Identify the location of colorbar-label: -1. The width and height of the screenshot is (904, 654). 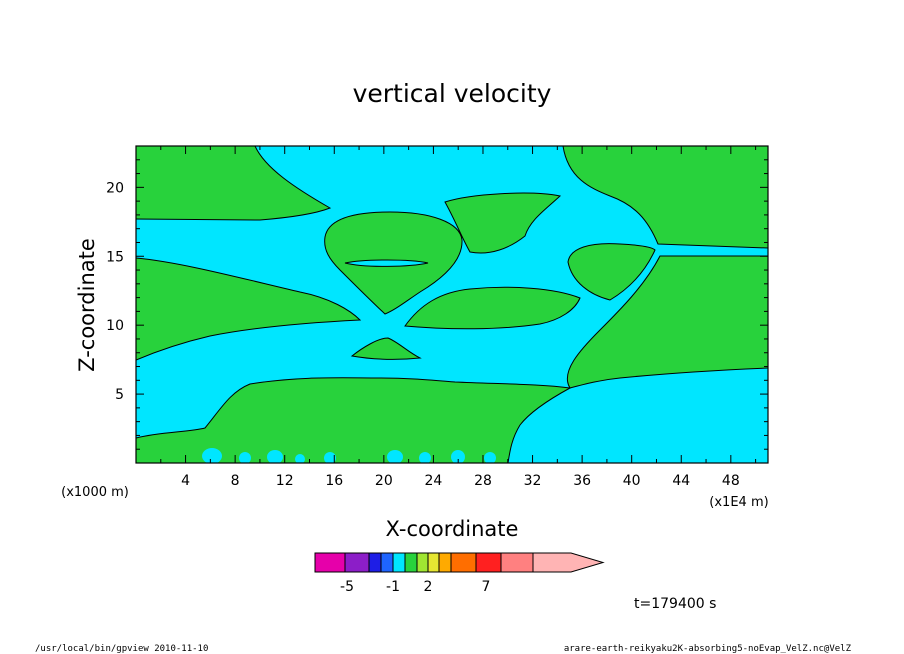
(393, 587).